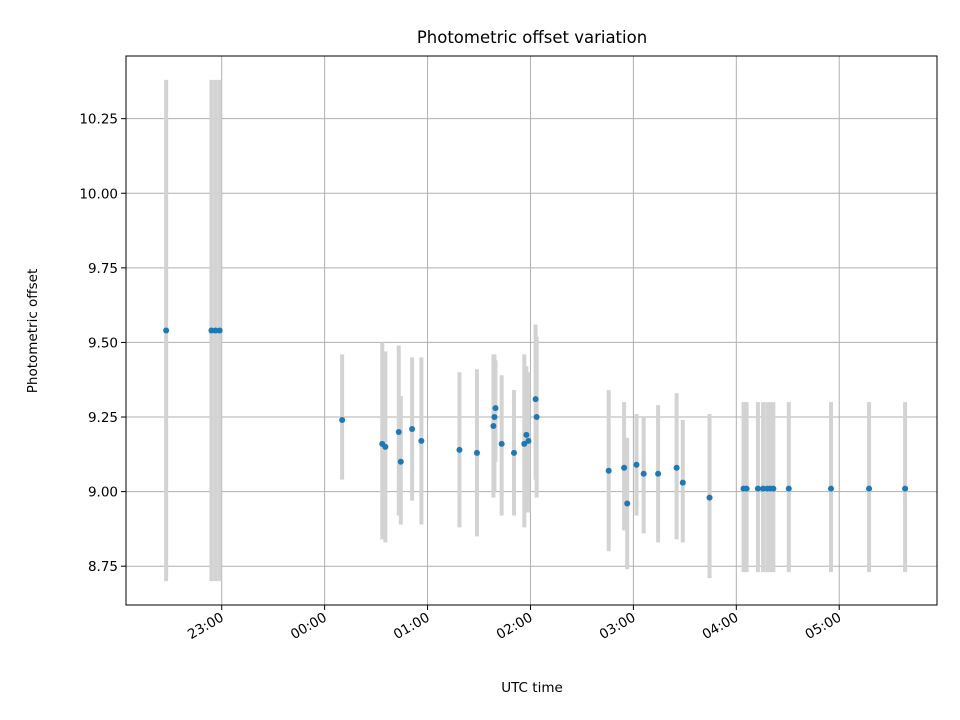 The width and height of the screenshot is (960, 720). I want to click on y-tick-label: 9.00, so click(103, 493).